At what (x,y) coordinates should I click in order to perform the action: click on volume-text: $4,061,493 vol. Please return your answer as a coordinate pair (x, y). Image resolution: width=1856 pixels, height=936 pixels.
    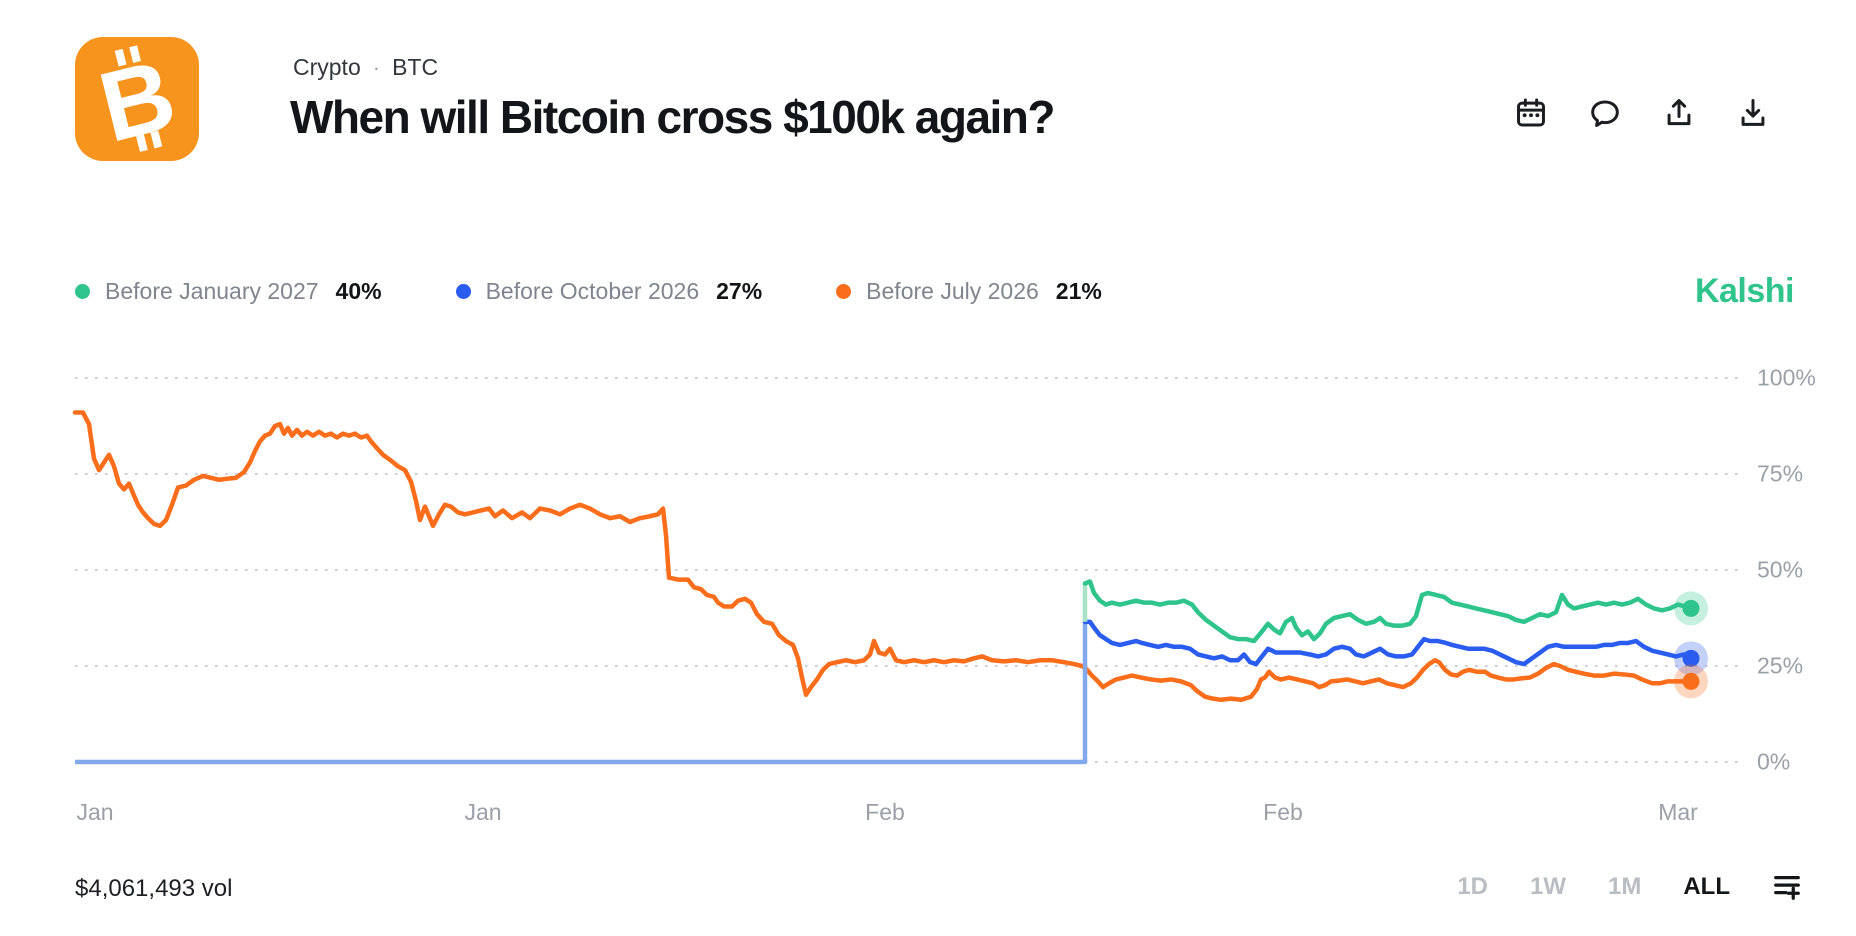
    Looking at the image, I should click on (154, 888).